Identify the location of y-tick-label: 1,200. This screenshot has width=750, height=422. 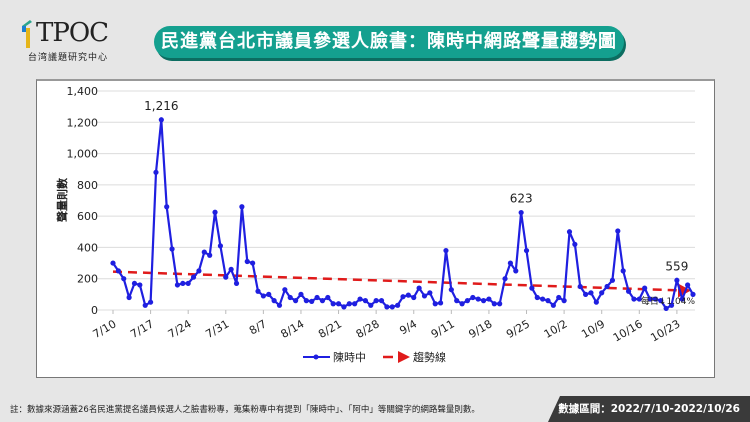
(83, 122).